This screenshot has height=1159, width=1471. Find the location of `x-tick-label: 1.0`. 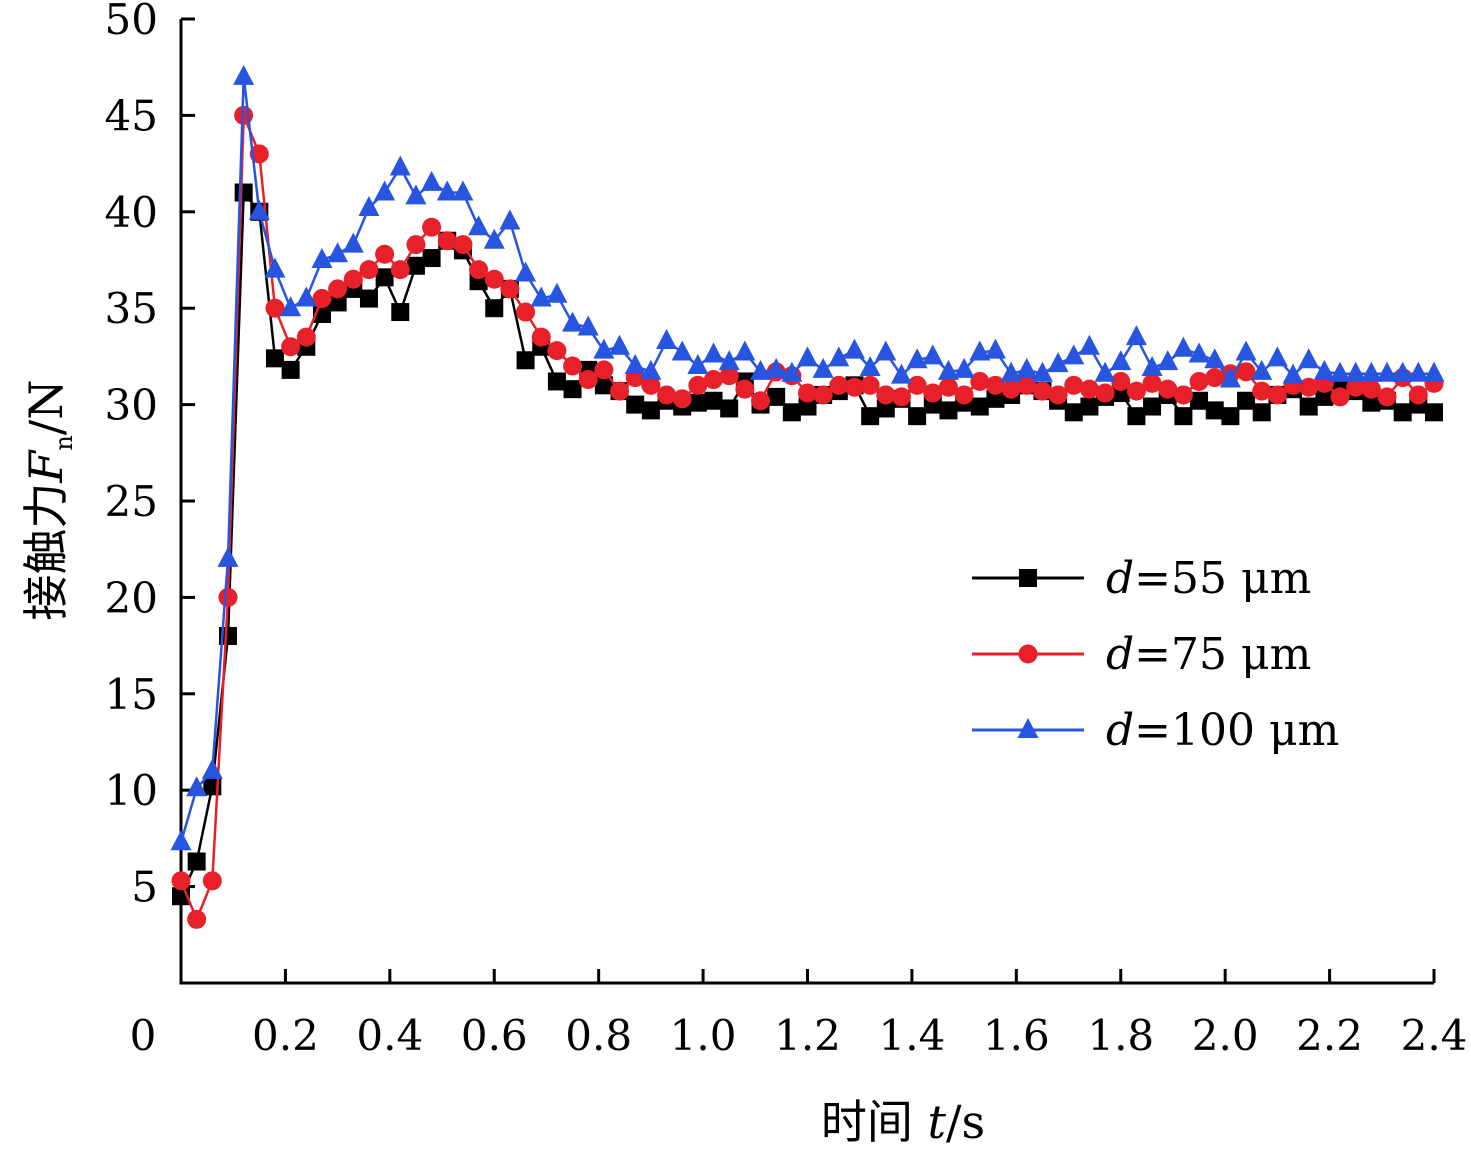

x-tick-label: 1.0 is located at coordinates (703, 1035).